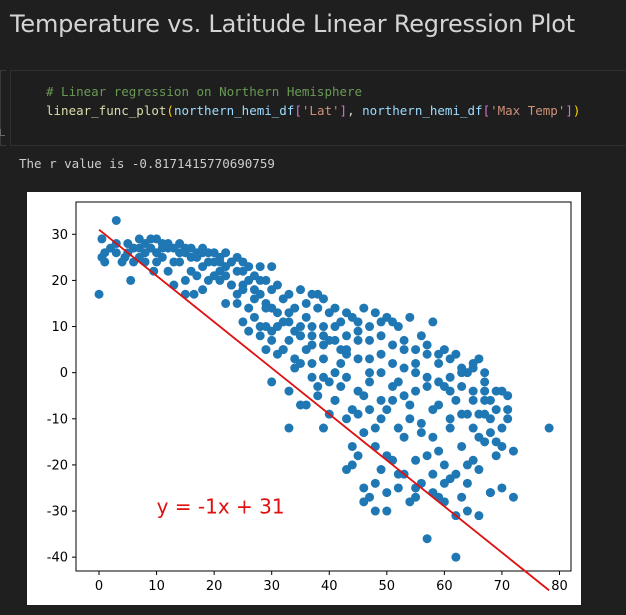  What do you see at coordinates (170, 110) in the screenshot?
I see `code-open-paren: (` at bounding box center [170, 110].